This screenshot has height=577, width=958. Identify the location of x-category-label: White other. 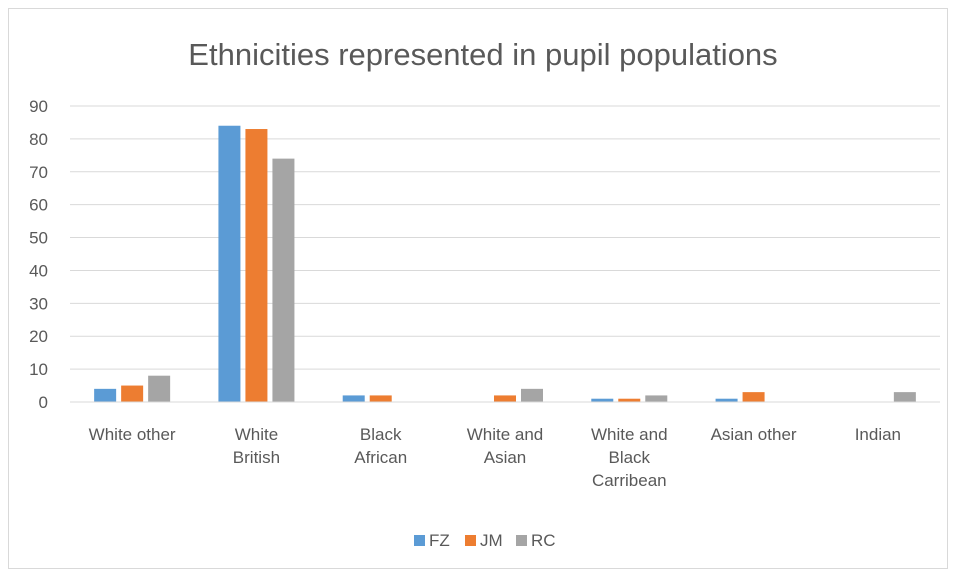
(132, 434).